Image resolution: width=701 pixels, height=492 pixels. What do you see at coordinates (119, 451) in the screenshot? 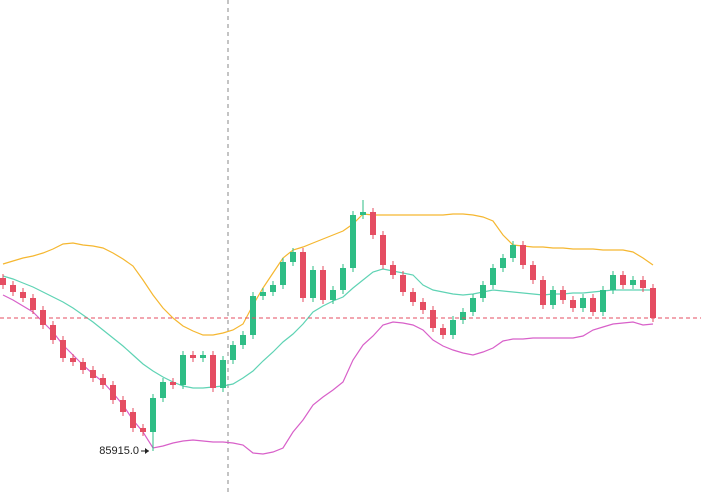
I see `annotation-label: 85915.0` at bounding box center [119, 451].